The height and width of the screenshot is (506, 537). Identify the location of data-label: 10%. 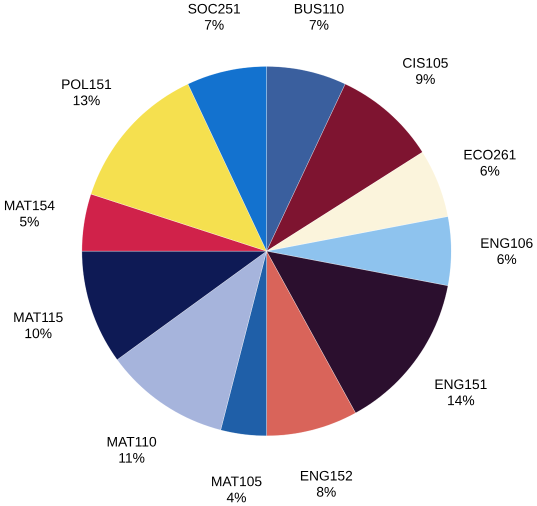
(38, 333).